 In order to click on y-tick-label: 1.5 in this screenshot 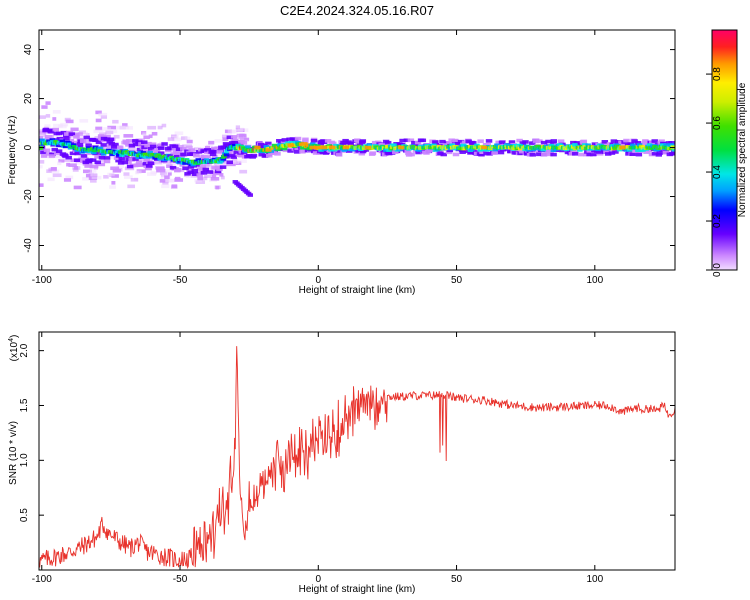, I will do `click(24, 405)`.